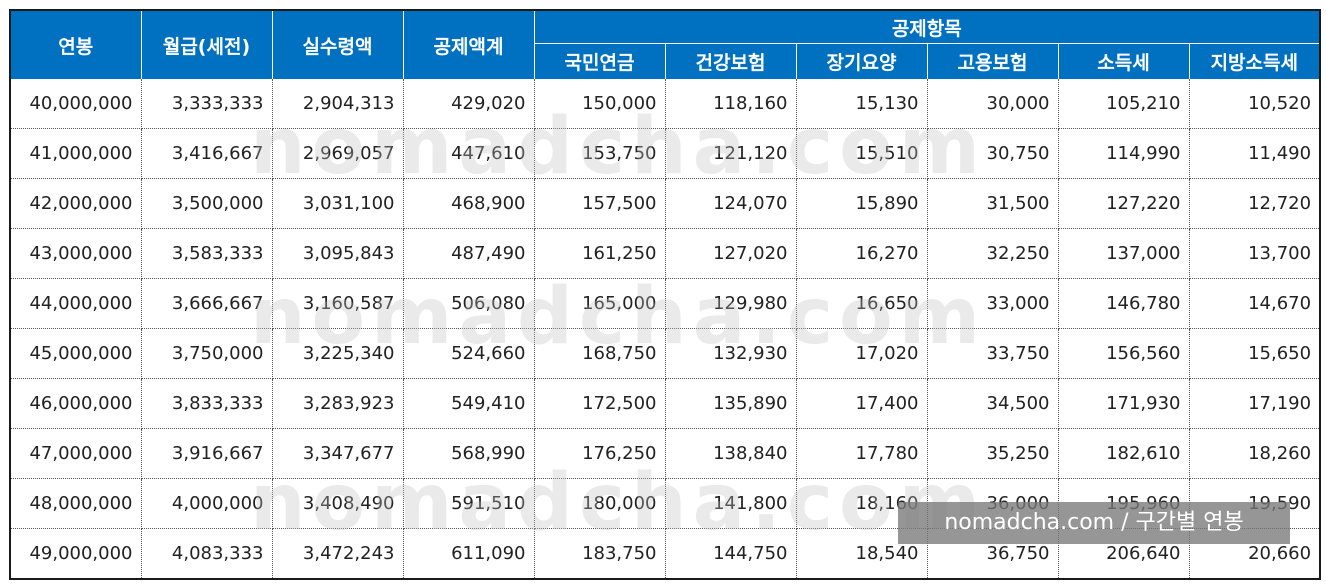 The height and width of the screenshot is (587, 1326). Describe the element at coordinates (1124, 203) in the screenshot. I see `table-cell: 127,220` at that location.